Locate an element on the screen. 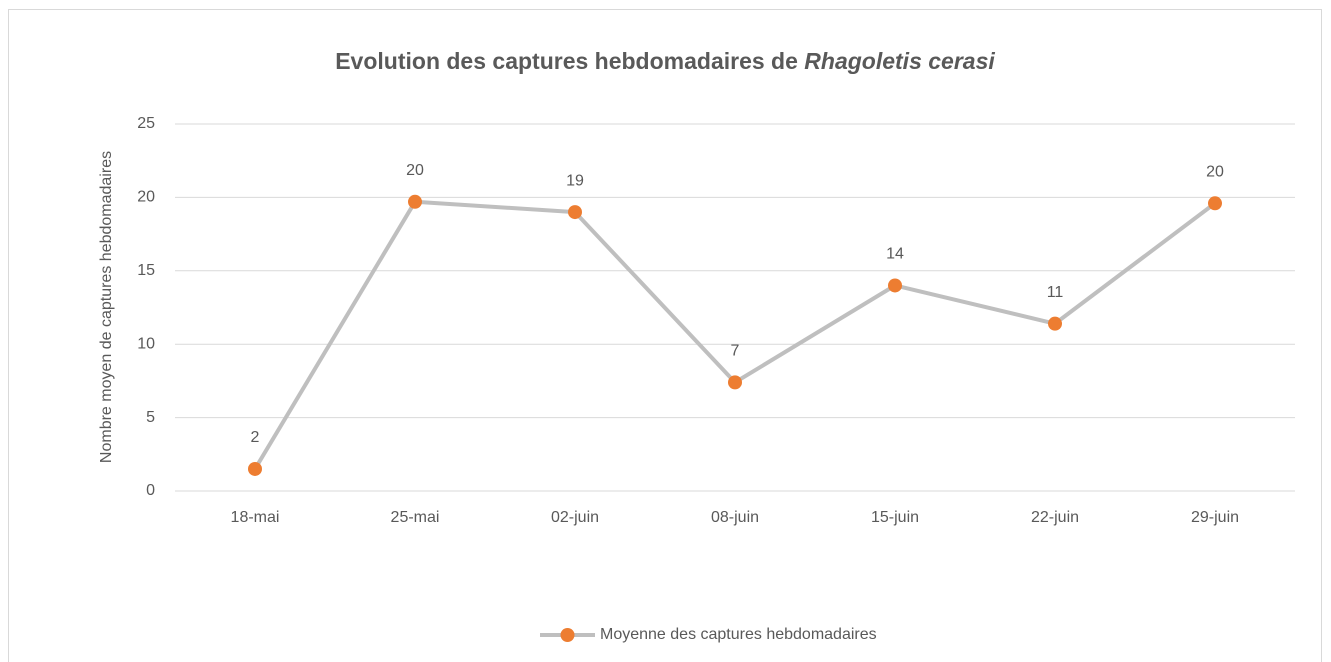 Image resolution: width=1331 pixels, height=662 pixels. data-label: 2 is located at coordinates (255, 437).